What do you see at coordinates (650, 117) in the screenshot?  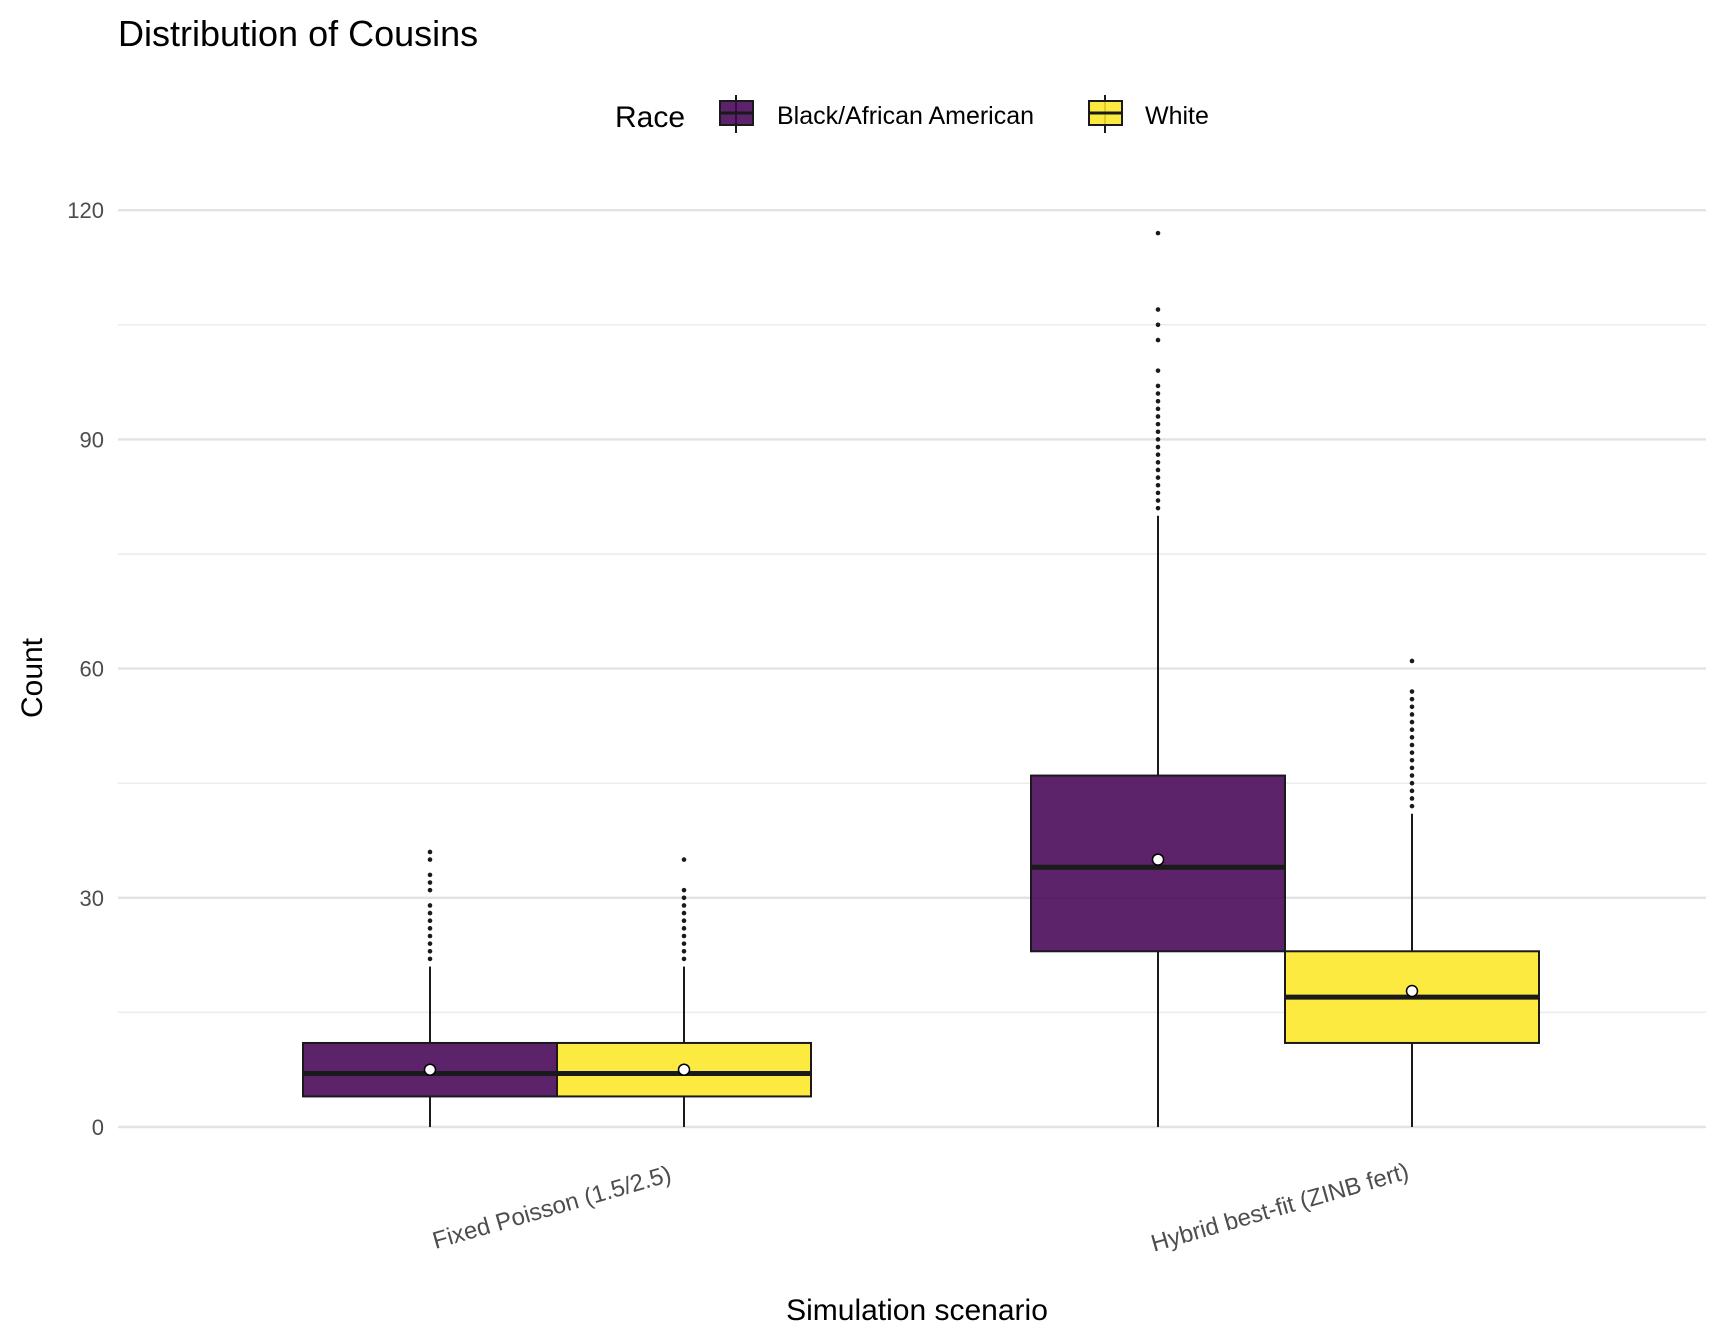 I see `legend-title: Race` at bounding box center [650, 117].